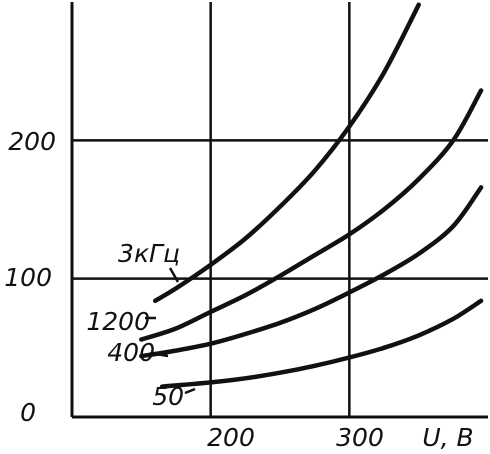 The height and width of the screenshot is (454, 490). I want to click on series-label-2: 400, so click(131, 352).